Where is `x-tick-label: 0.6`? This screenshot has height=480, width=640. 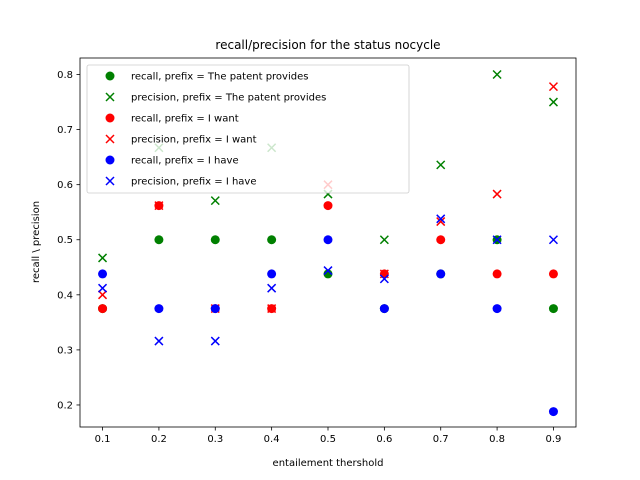
x-tick-label: 0.6 is located at coordinates (384, 439).